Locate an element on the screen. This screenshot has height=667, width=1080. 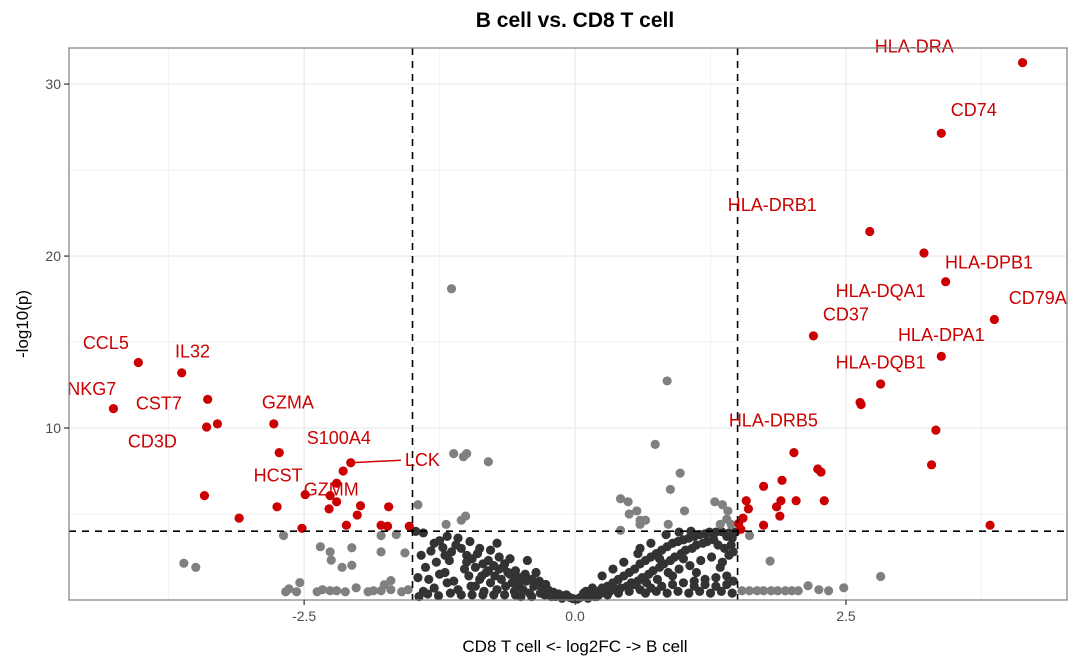
data-point-hla-dqb1 is located at coordinates (881, 384).